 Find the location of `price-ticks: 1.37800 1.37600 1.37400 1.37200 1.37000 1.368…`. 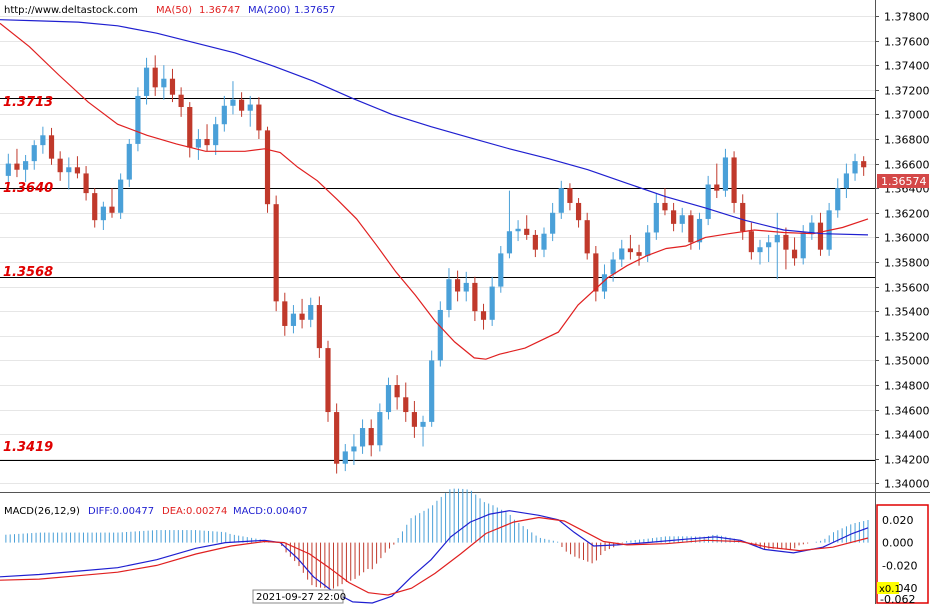

price-ticks: 1.37800 1.37600 1.37400 1.37200 1.37000 1.368… is located at coordinates (902, 251).